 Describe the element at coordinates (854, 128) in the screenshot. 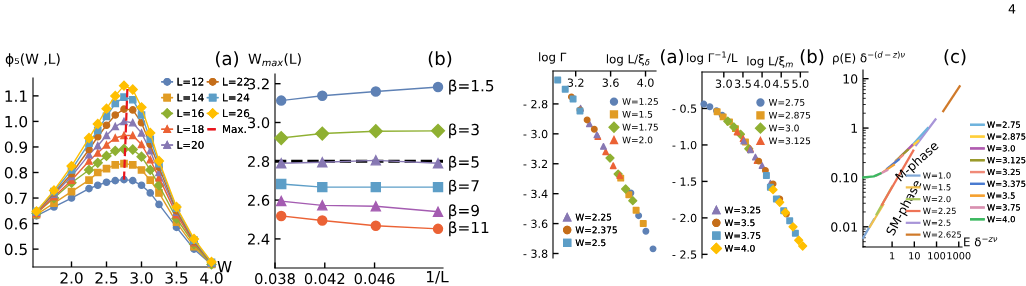

I see `y-tick-label: 1` at that location.